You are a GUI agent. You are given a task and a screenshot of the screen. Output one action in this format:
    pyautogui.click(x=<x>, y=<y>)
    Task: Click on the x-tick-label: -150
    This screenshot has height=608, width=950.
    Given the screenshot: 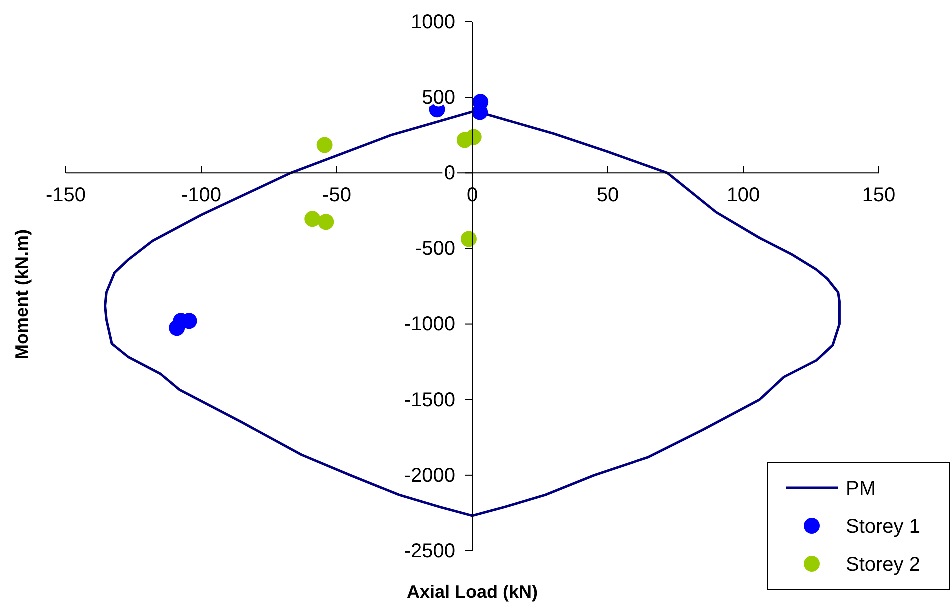 What is the action you would take?
    pyautogui.click(x=66, y=195)
    